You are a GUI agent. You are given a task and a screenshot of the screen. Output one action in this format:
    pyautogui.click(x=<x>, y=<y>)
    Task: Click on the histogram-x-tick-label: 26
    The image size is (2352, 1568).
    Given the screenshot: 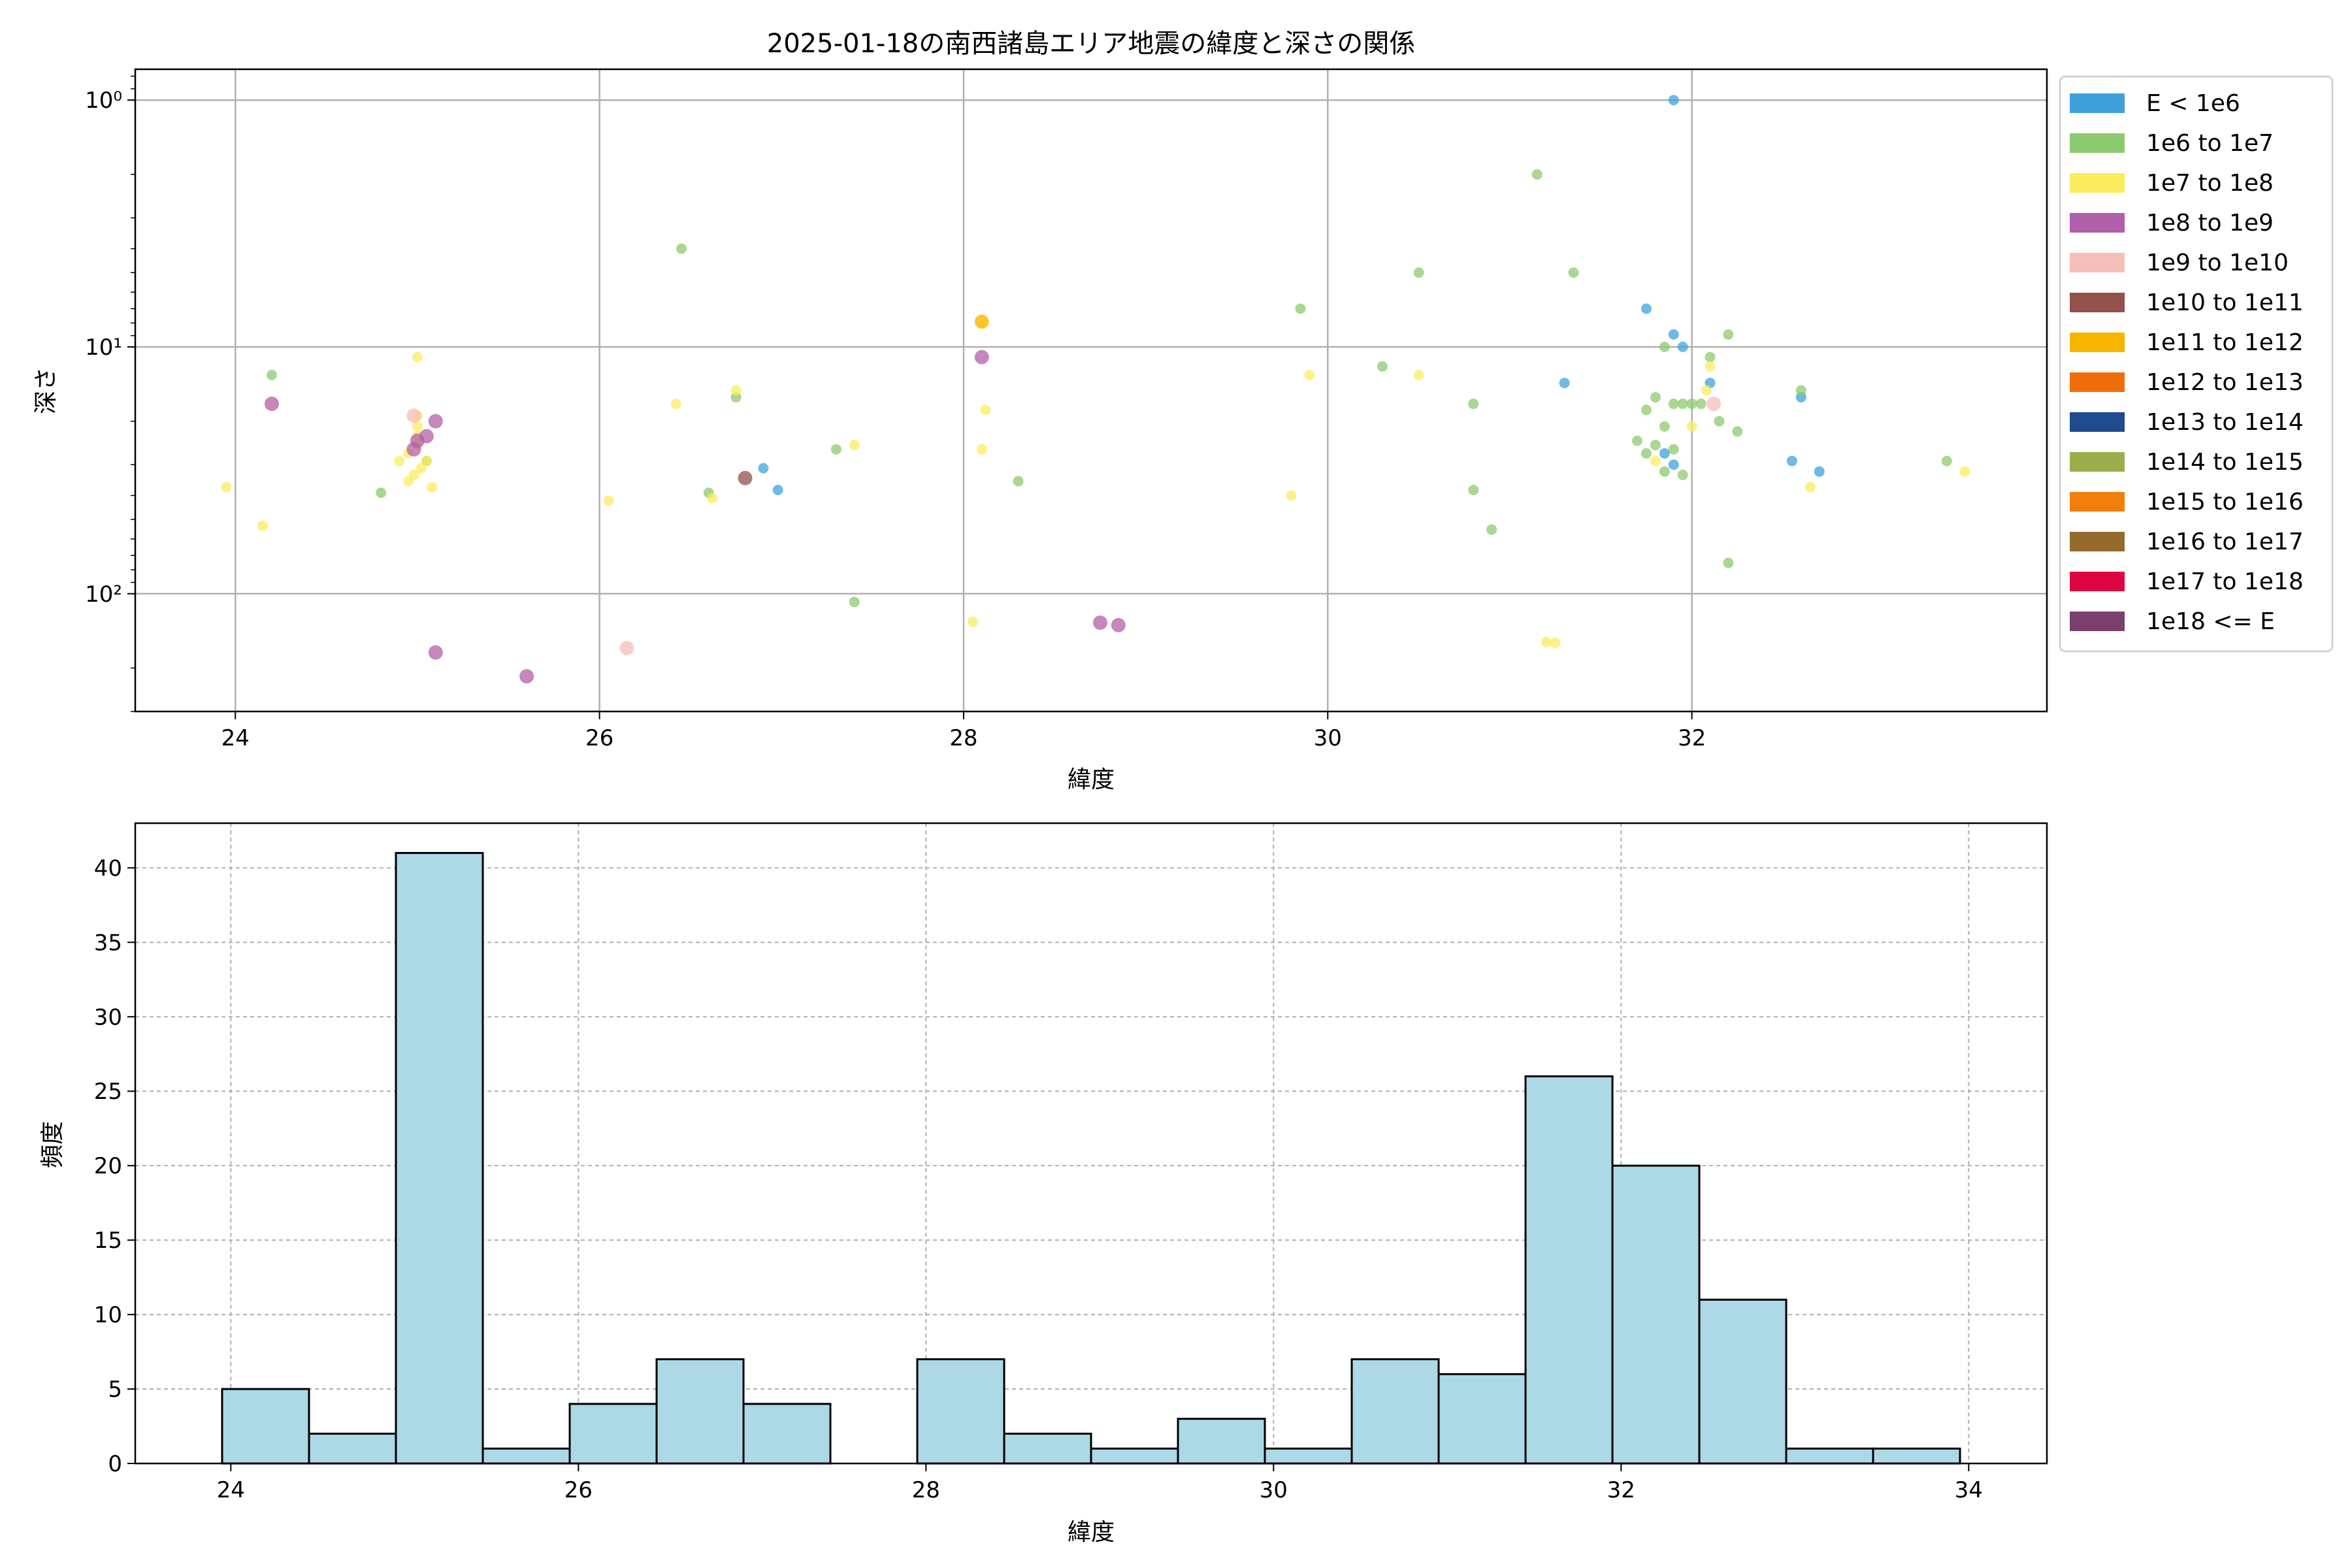 What is the action you would take?
    pyautogui.click(x=578, y=1490)
    